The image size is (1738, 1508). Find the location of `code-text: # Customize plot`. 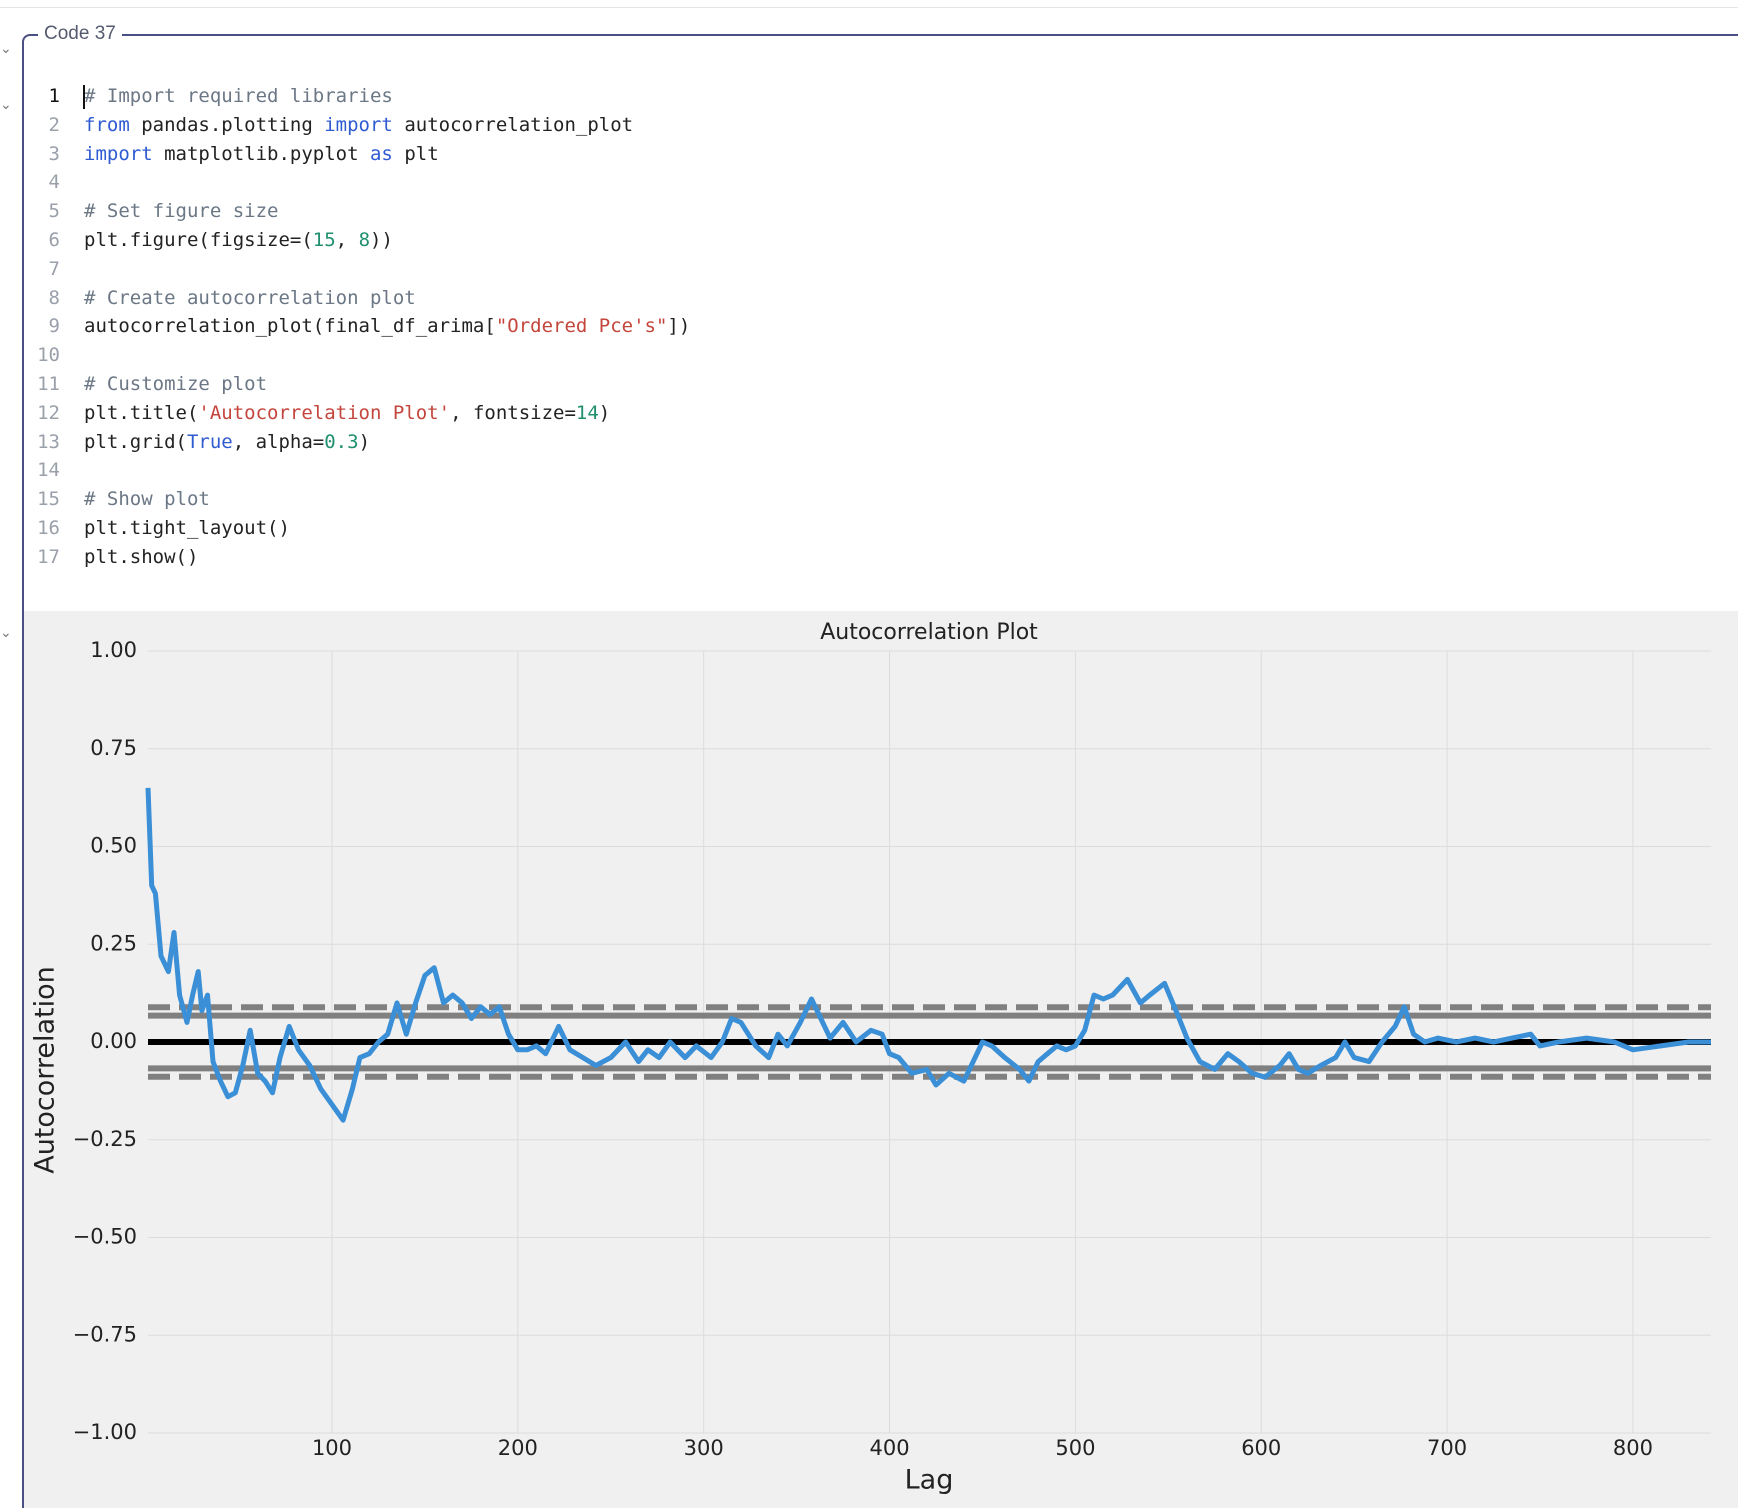

code-text: # Customize plot is located at coordinates (175, 384).